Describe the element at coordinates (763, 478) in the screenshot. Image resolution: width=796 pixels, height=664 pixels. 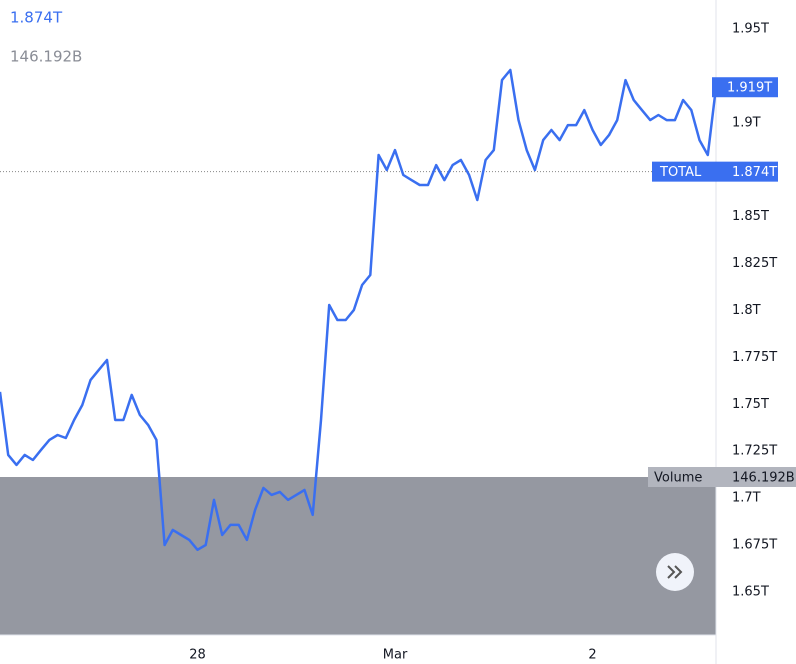
I see `volume-value: 146.192B` at that location.